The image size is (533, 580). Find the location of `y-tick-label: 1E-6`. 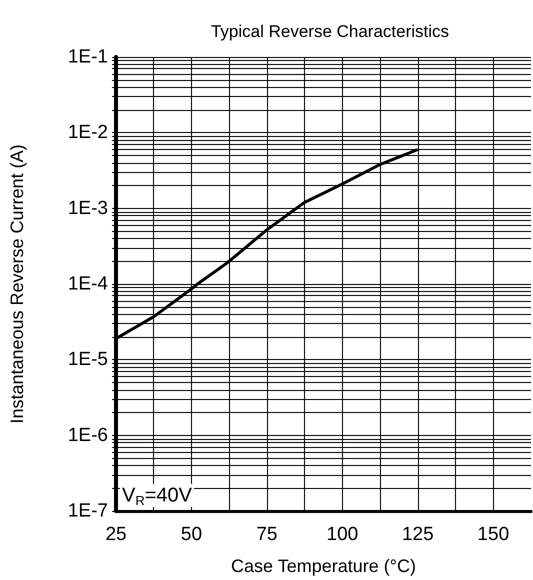

y-tick-label: 1E-6 is located at coordinates (88, 435).